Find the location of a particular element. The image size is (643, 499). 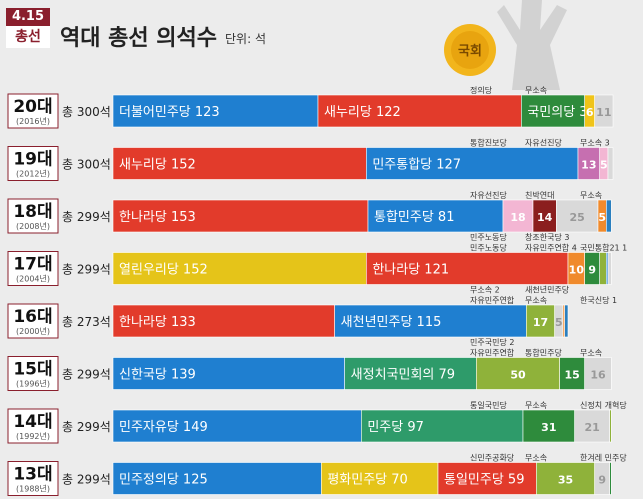

figure-silhouette is located at coordinates (532, 45).